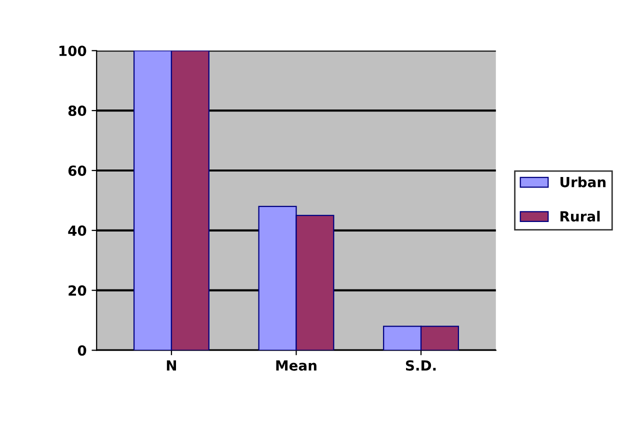 Image resolution: width=644 pixels, height=422 pixels. What do you see at coordinates (77, 170) in the screenshot?
I see `y-tick-label: 60` at bounding box center [77, 170].